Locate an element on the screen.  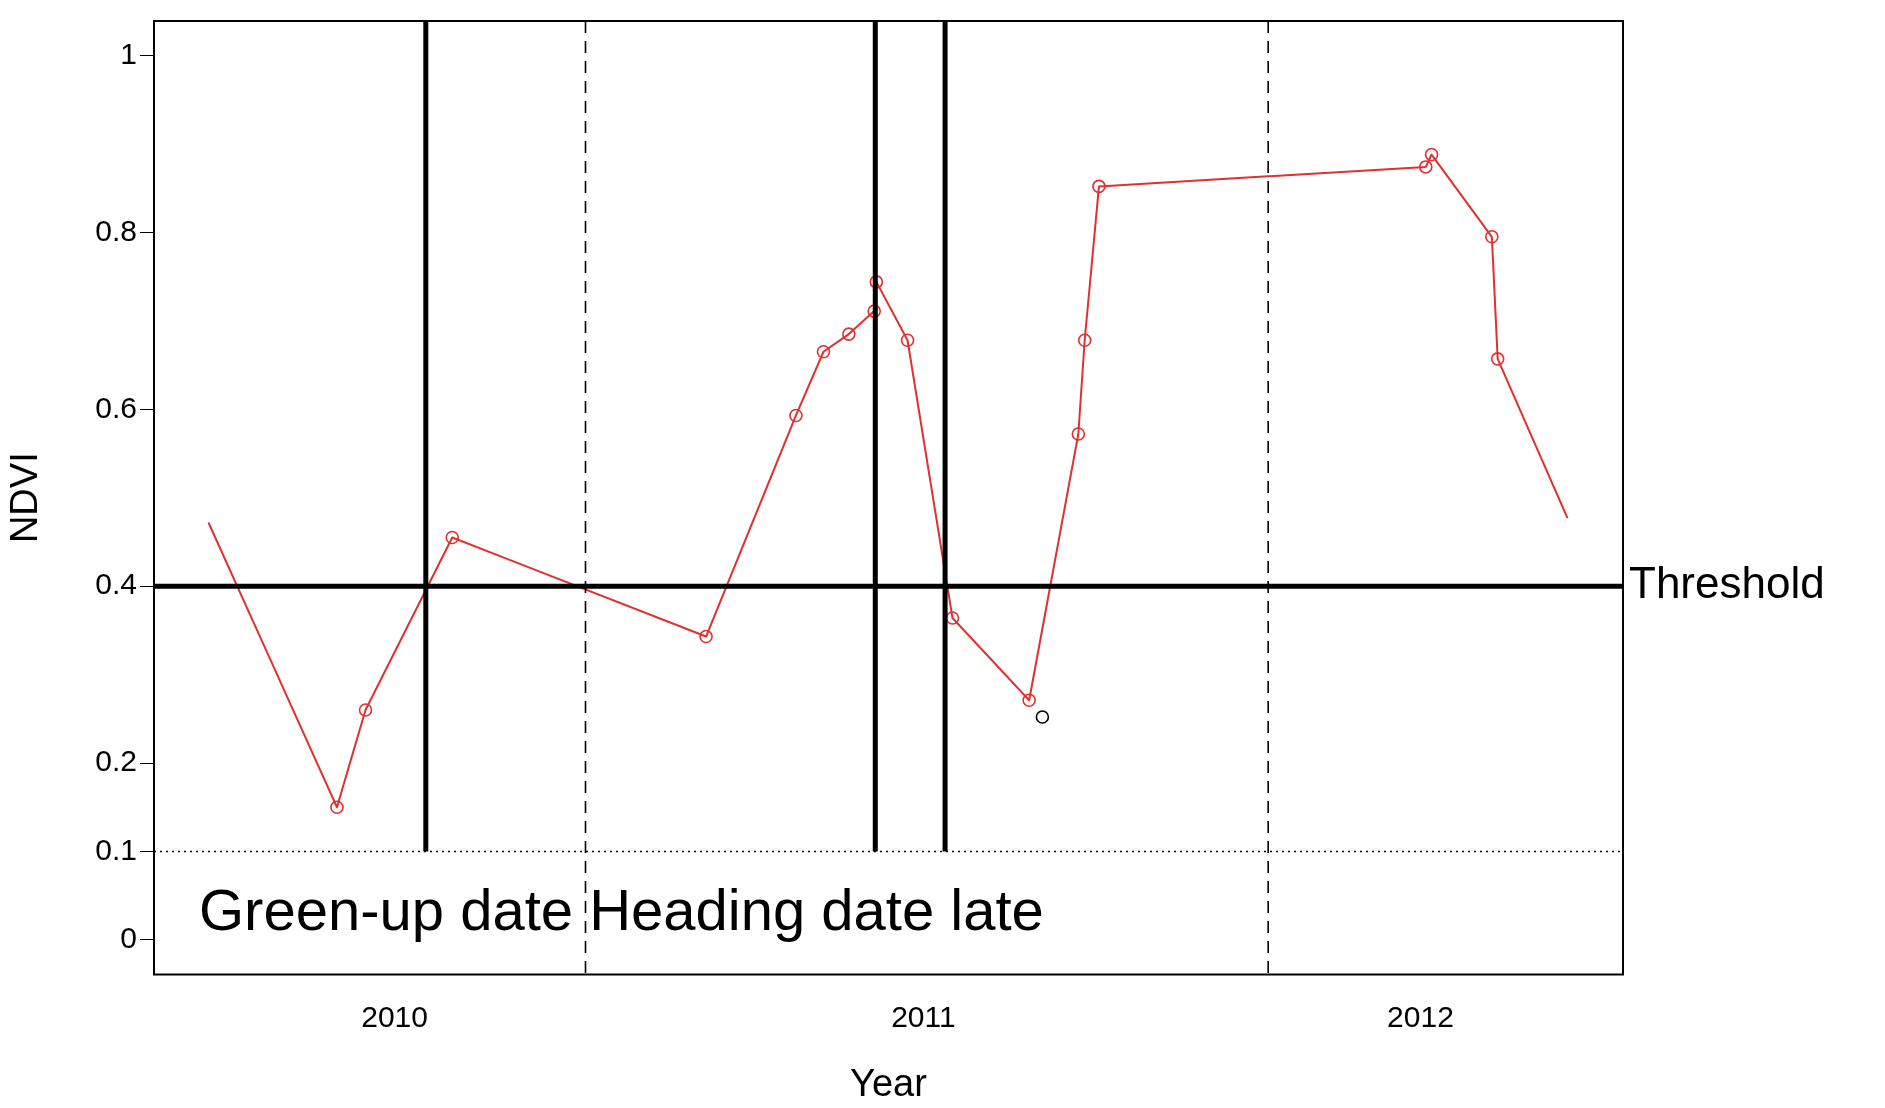
x-tick-label: 2011 is located at coordinates (923, 1016).